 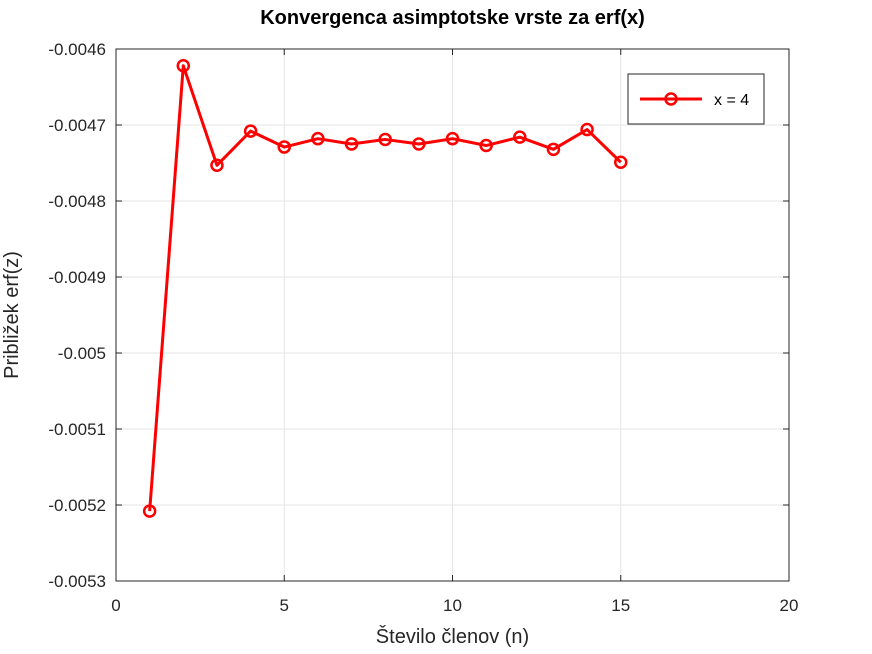 What do you see at coordinates (115, 605) in the screenshot?
I see `x-tick-label: 0` at bounding box center [115, 605].